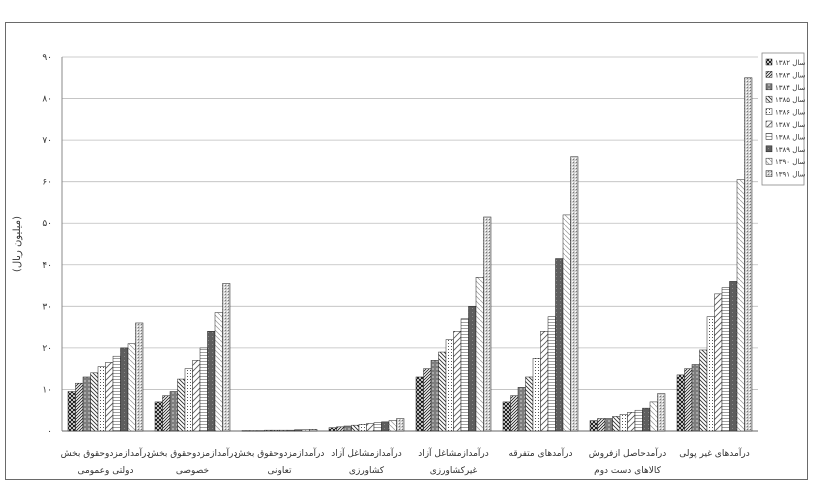 This screenshot has width=814, height=485. What do you see at coordinates (367, 471) in the screenshot?
I see `x-category-label: کشاورزی` at bounding box center [367, 471].